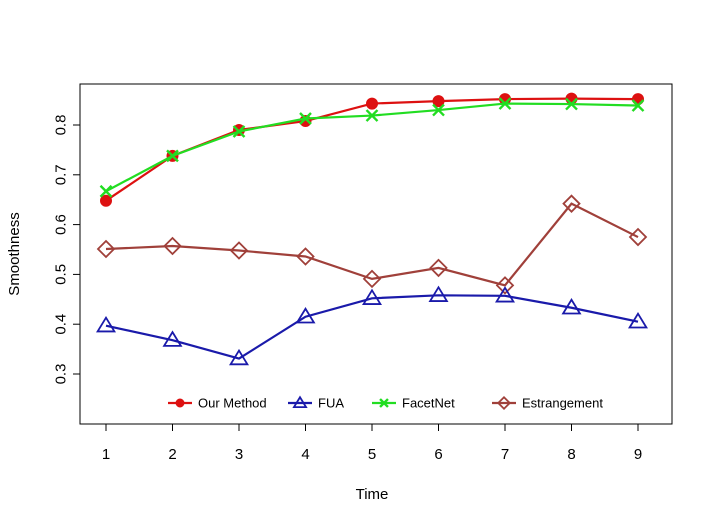 This screenshot has width=704, height=528. I want to click on x-axis-title: Time, so click(372, 494).